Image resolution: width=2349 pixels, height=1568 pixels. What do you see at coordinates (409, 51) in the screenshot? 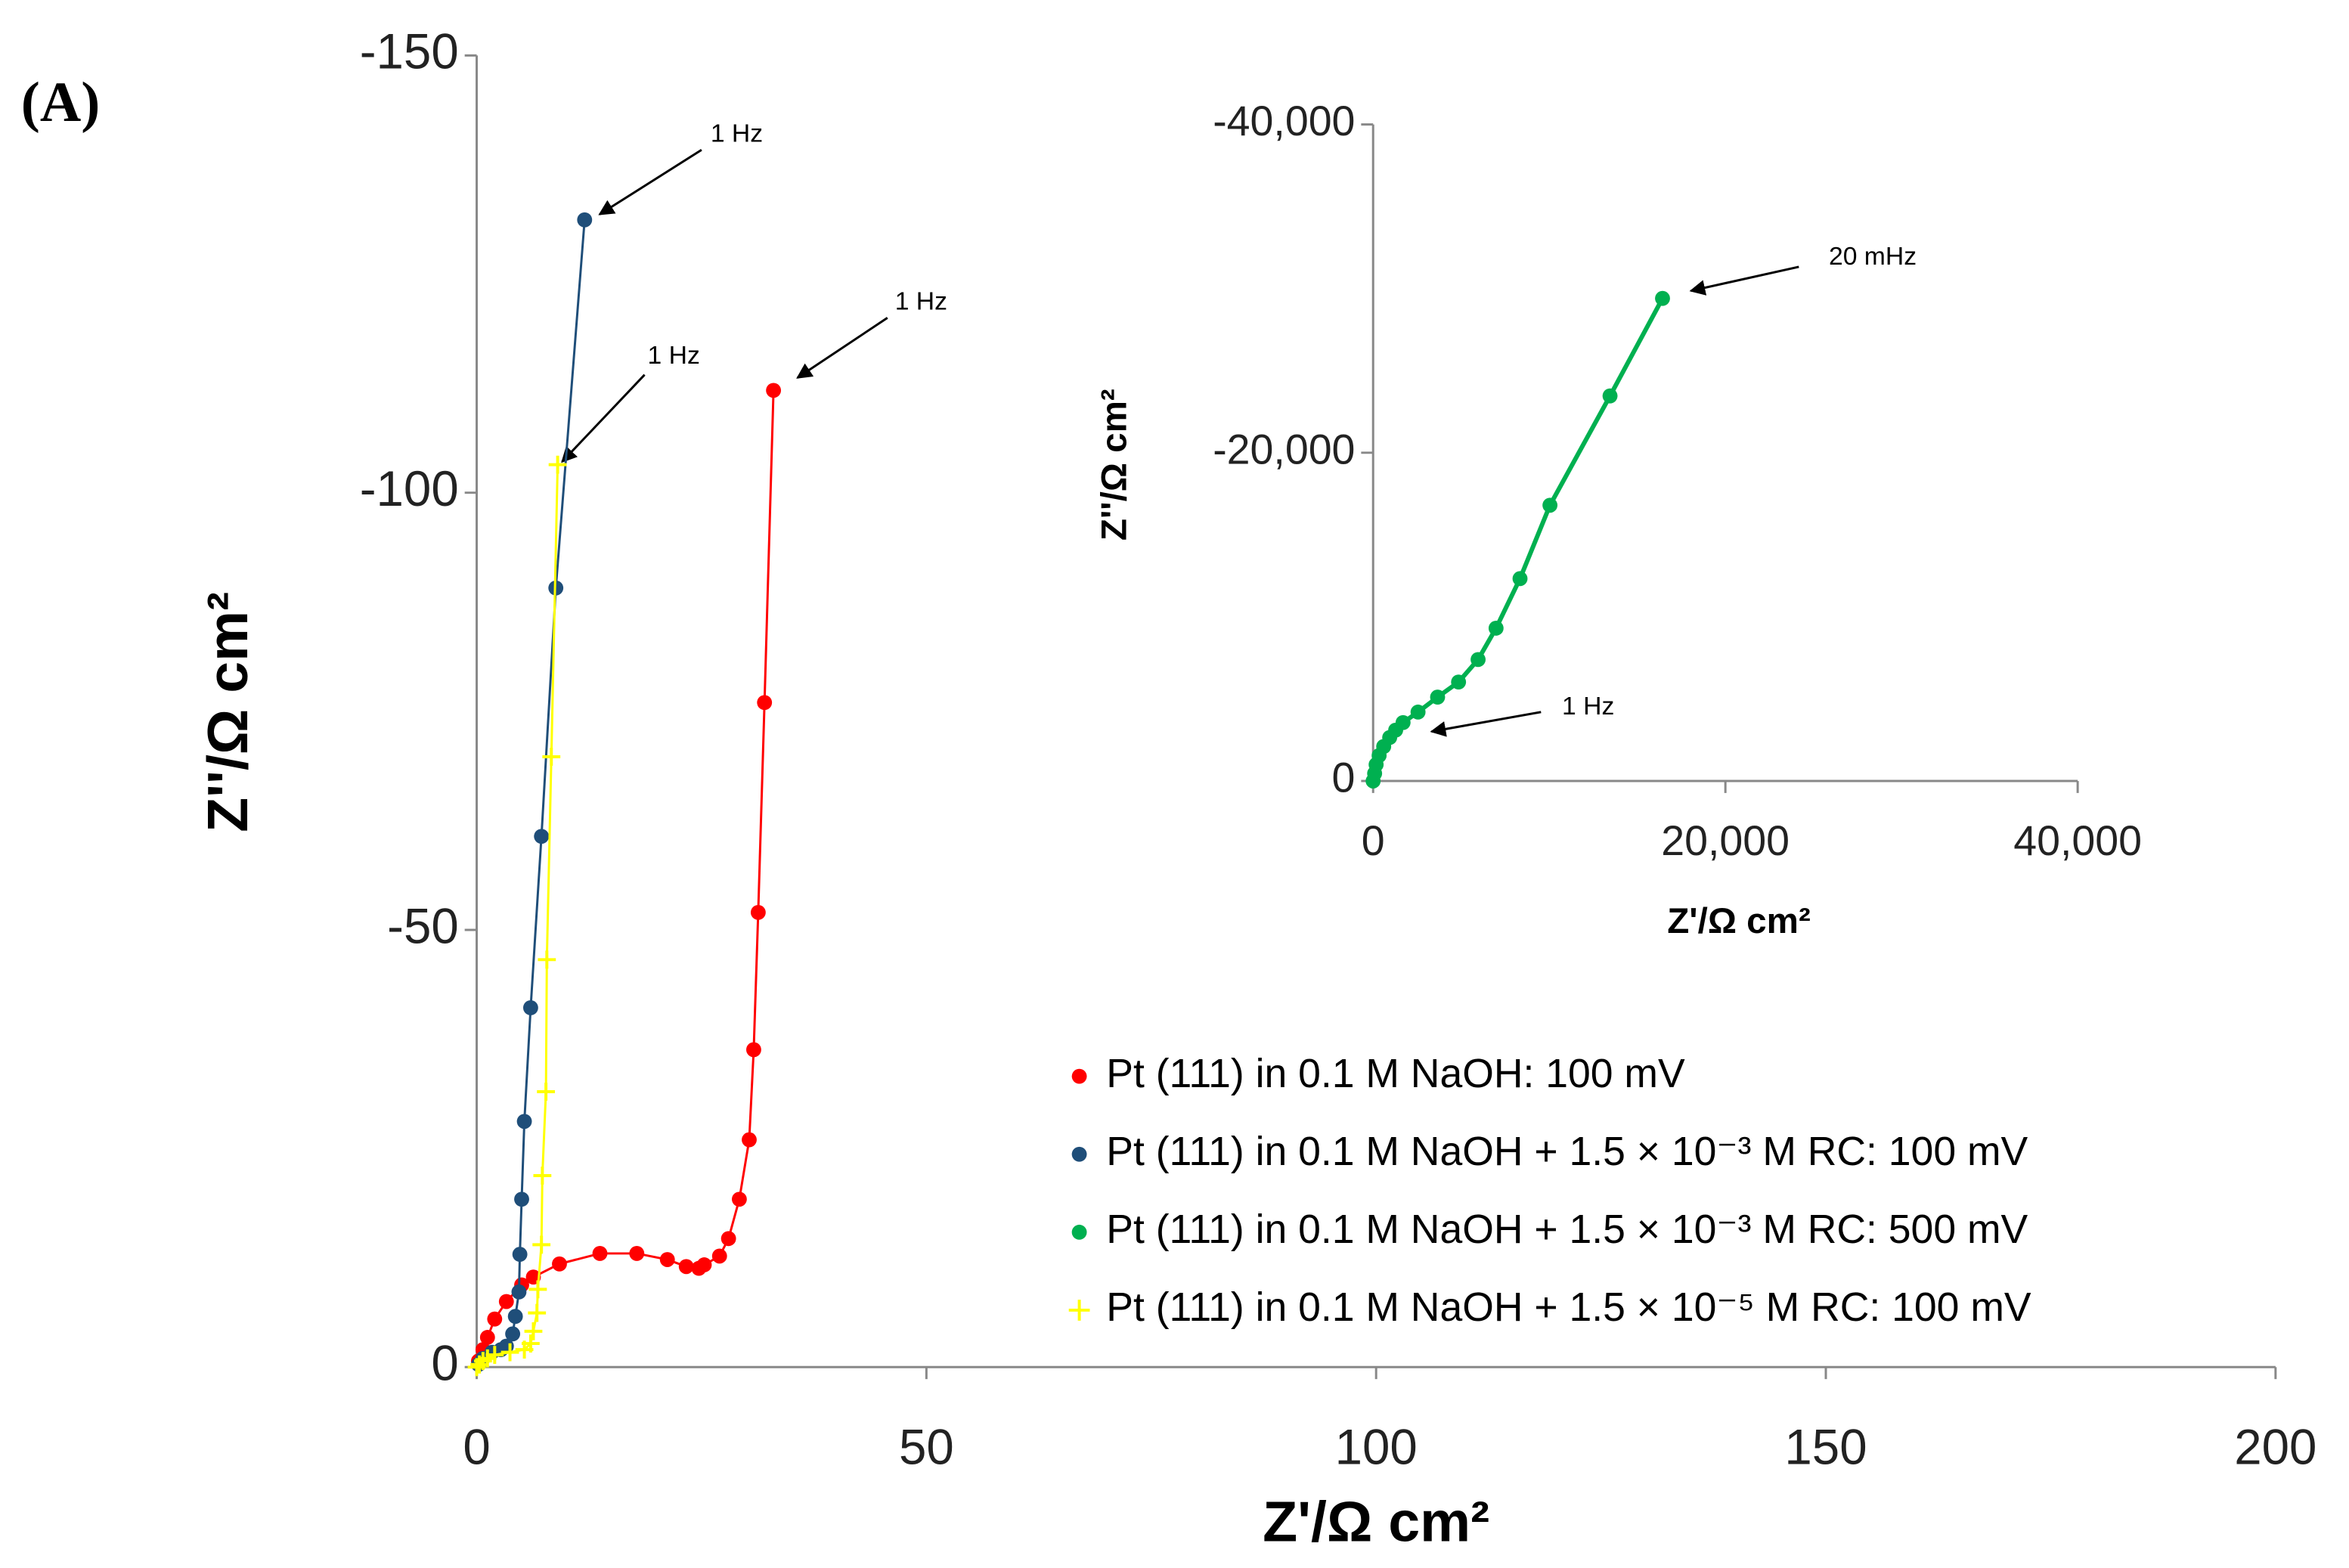
I see `y-tick-label: -150` at bounding box center [409, 51].